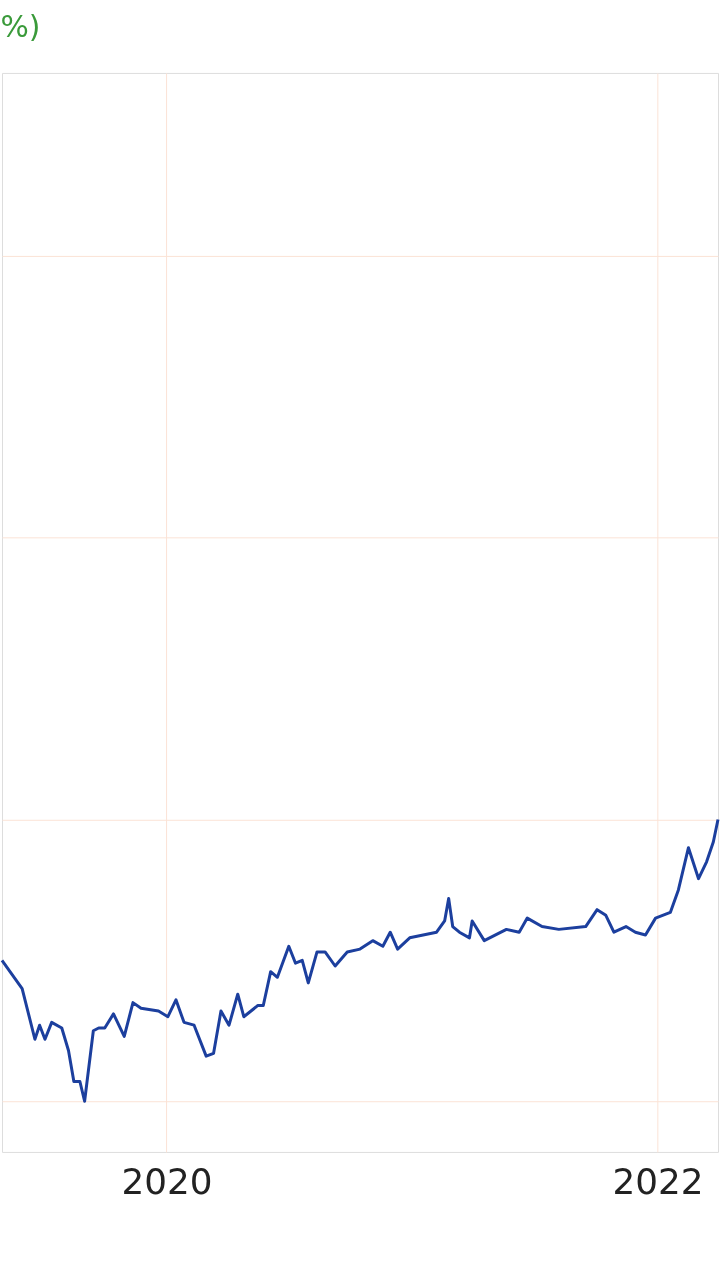  Describe the element at coordinates (20, 27) in the screenshot. I see `chart-title: %)` at that location.